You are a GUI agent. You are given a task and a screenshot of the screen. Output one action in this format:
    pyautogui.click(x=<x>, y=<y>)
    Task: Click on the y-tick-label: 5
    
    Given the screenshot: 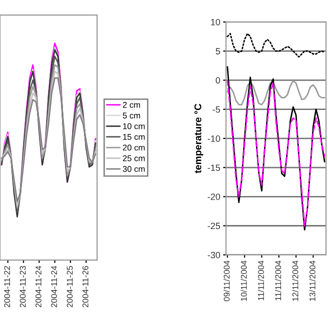 What is the action you would take?
    pyautogui.click(x=218, y=51)
    